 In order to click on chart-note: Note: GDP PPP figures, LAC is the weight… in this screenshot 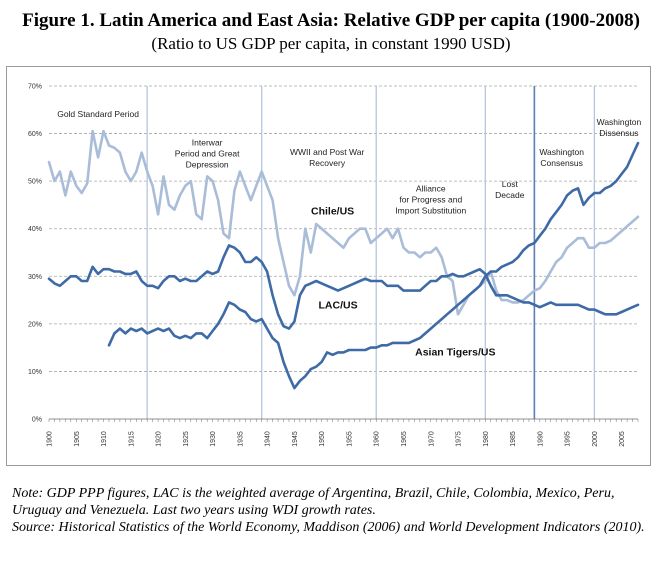, I will do `click(313, 502)`.